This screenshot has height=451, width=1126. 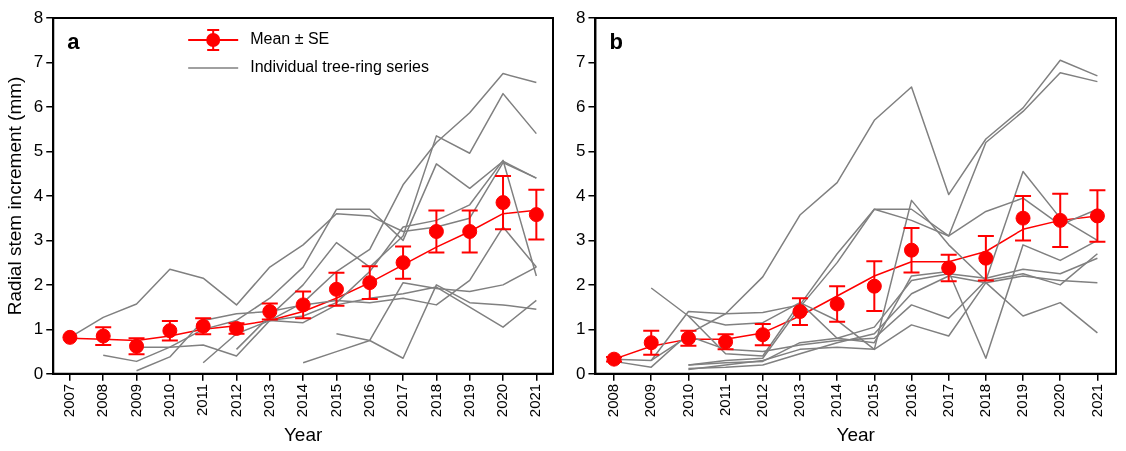 What do you see at coordinates (14, 196) in the screenshot?
I see `y-axis-title: Radial stem increment (mm)` at bounding box center [14, 196].